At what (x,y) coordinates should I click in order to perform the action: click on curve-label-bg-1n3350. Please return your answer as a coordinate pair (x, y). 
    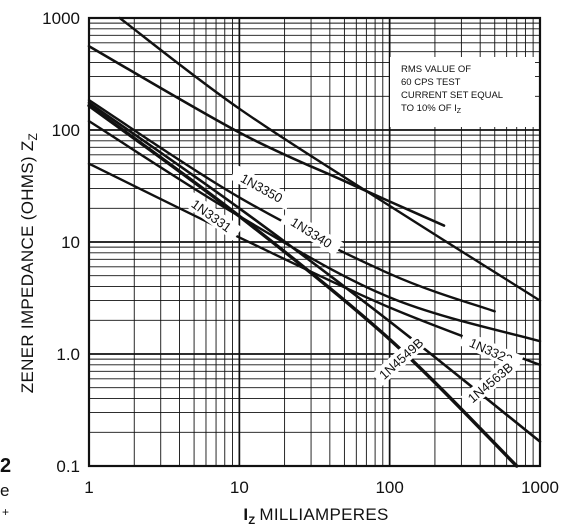
    Looking at the image, I should click on (261, 188).